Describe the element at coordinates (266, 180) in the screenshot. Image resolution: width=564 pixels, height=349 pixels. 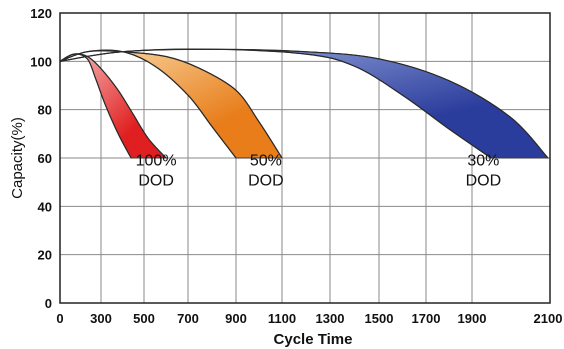
I see `series-label-1: DOD` at that location.